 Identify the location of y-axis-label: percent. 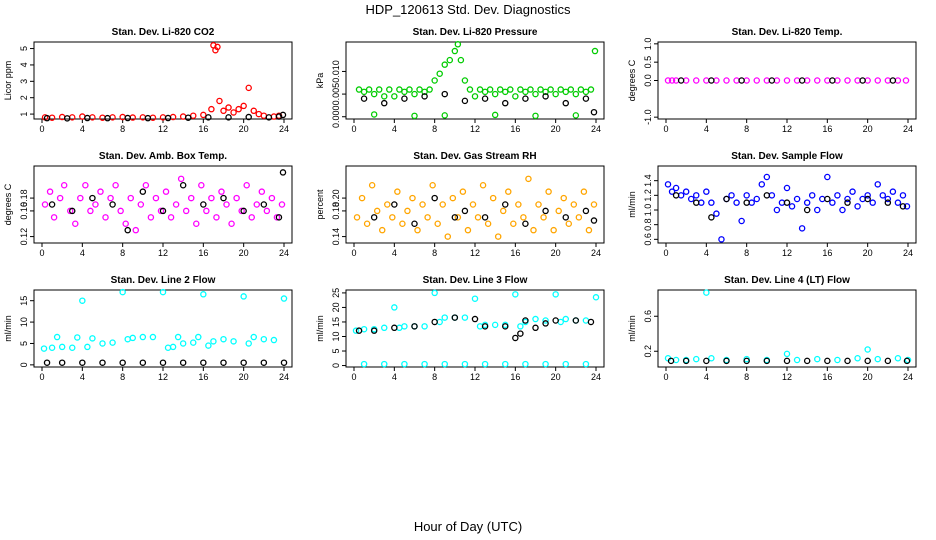
(320, 204).